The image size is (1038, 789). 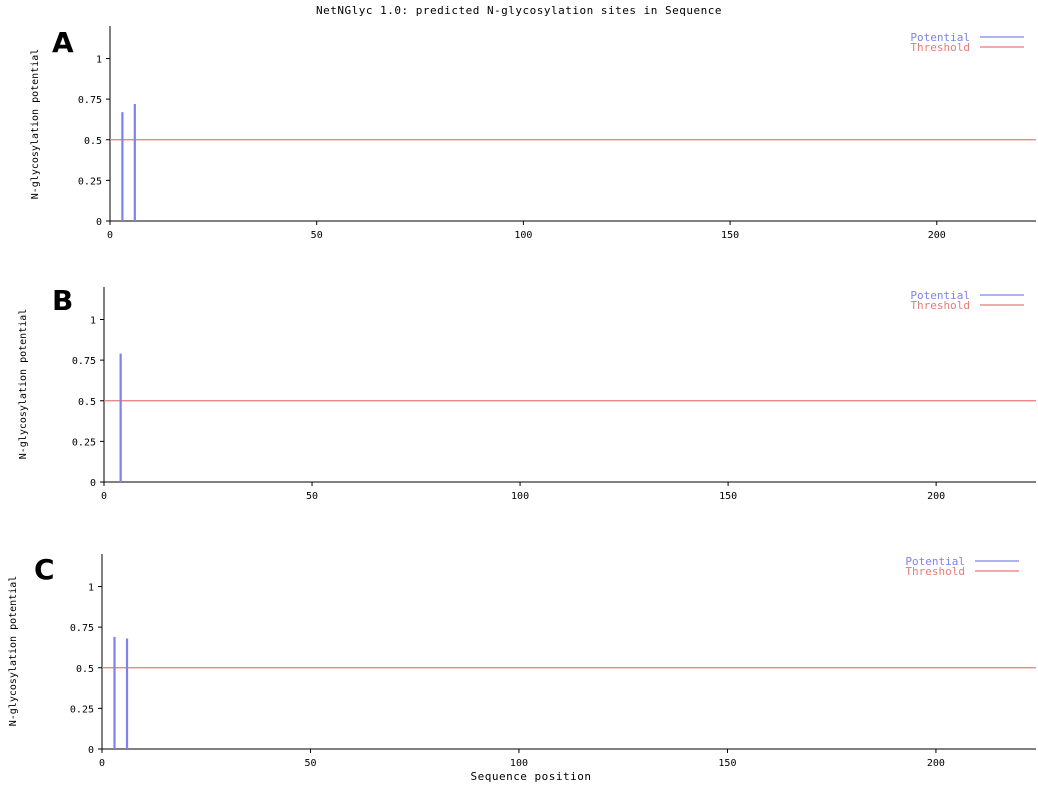 What do you see at coordinates (84, 442) in the screenshot?
I see `panel-b-y-tick-label: 0.25` at bounding box center [84, 442].